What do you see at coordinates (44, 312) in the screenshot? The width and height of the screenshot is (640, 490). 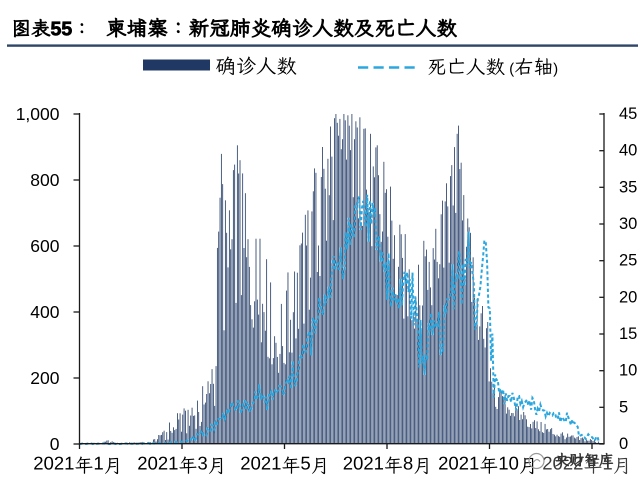 I see `svg-text: 400` at bounding box center [44, 312].